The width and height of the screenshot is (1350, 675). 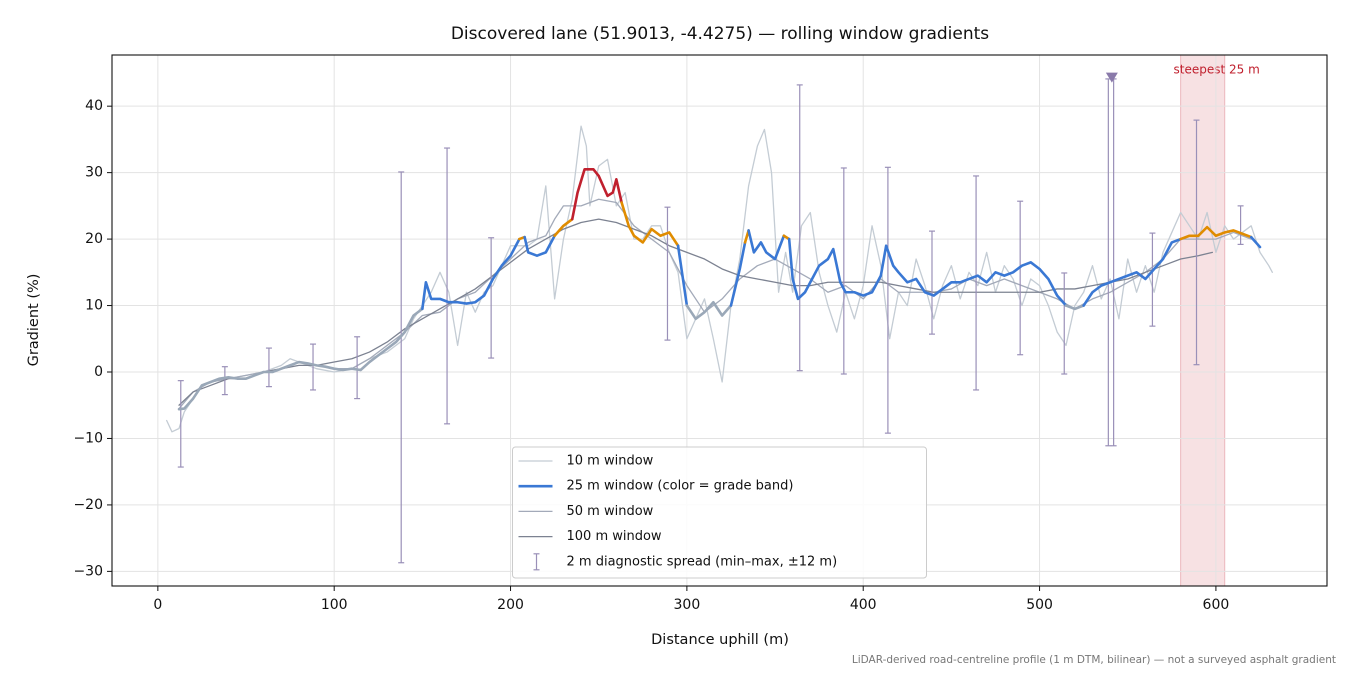 I want to click on y-tick-label: −20, so click(x=88, y=505).